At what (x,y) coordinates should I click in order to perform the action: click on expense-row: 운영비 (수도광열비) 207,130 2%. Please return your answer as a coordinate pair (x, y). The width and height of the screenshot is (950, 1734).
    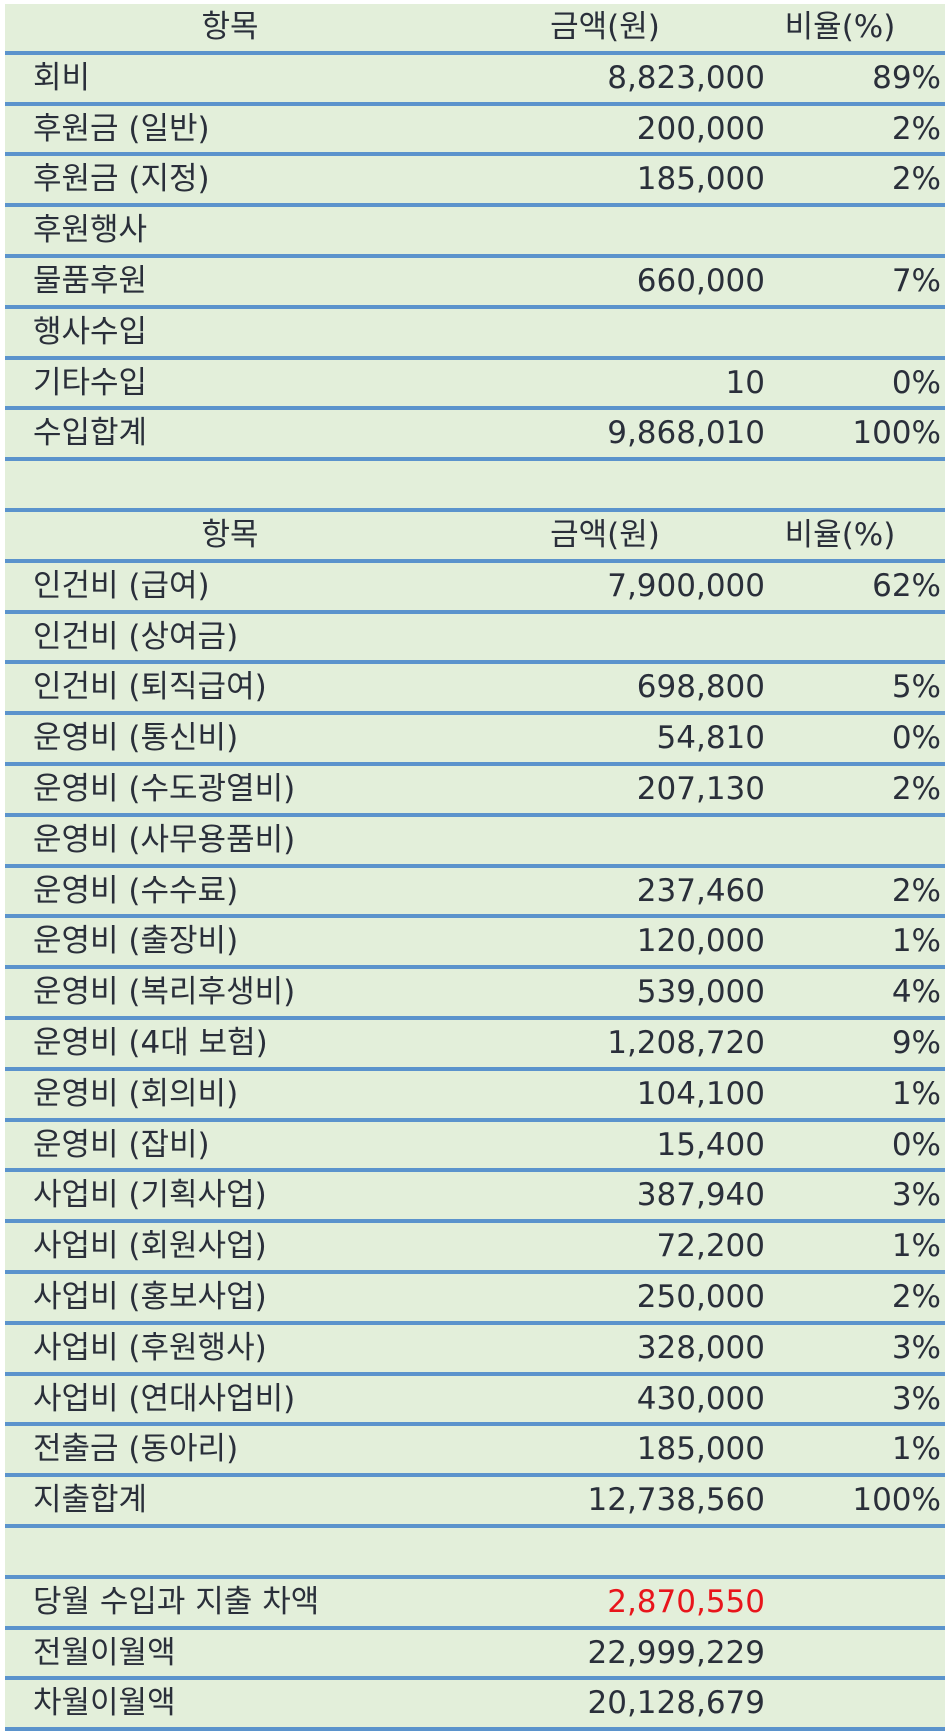
    Looking at the image, I should click on (475, 791).